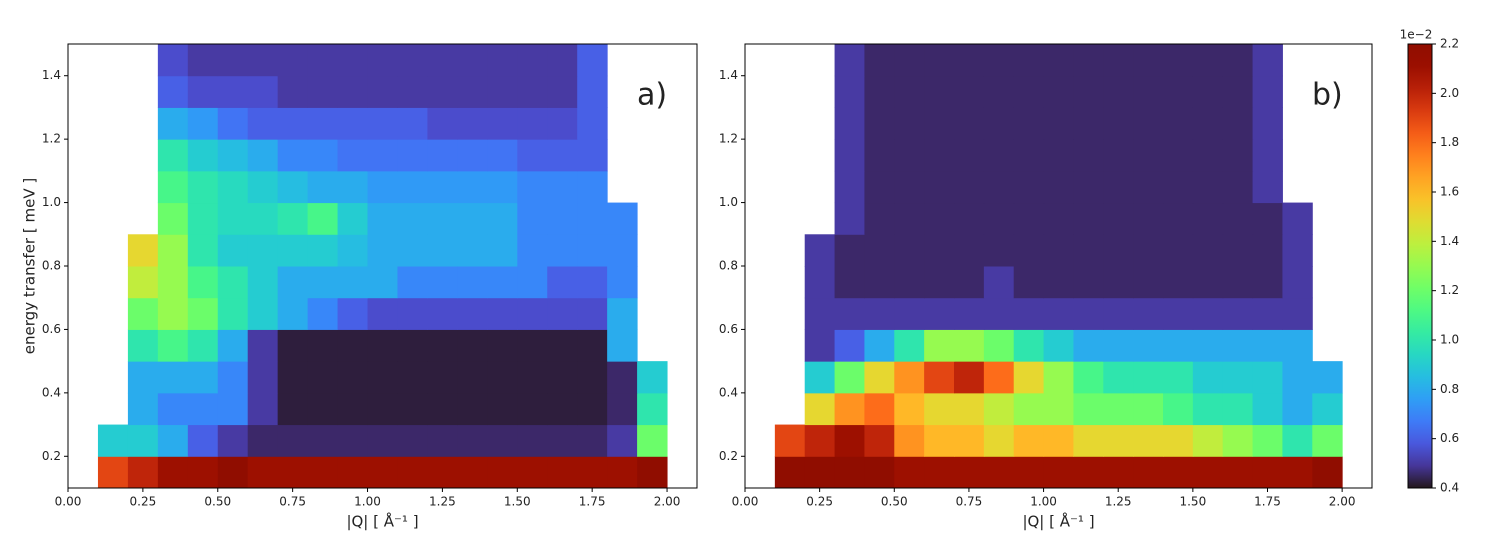 The width and height of the screenshot is (1486, 553). Describe the element at coordinates (592, 502) in the screenshot. I see `x-tick-label: 1.75` at that location.